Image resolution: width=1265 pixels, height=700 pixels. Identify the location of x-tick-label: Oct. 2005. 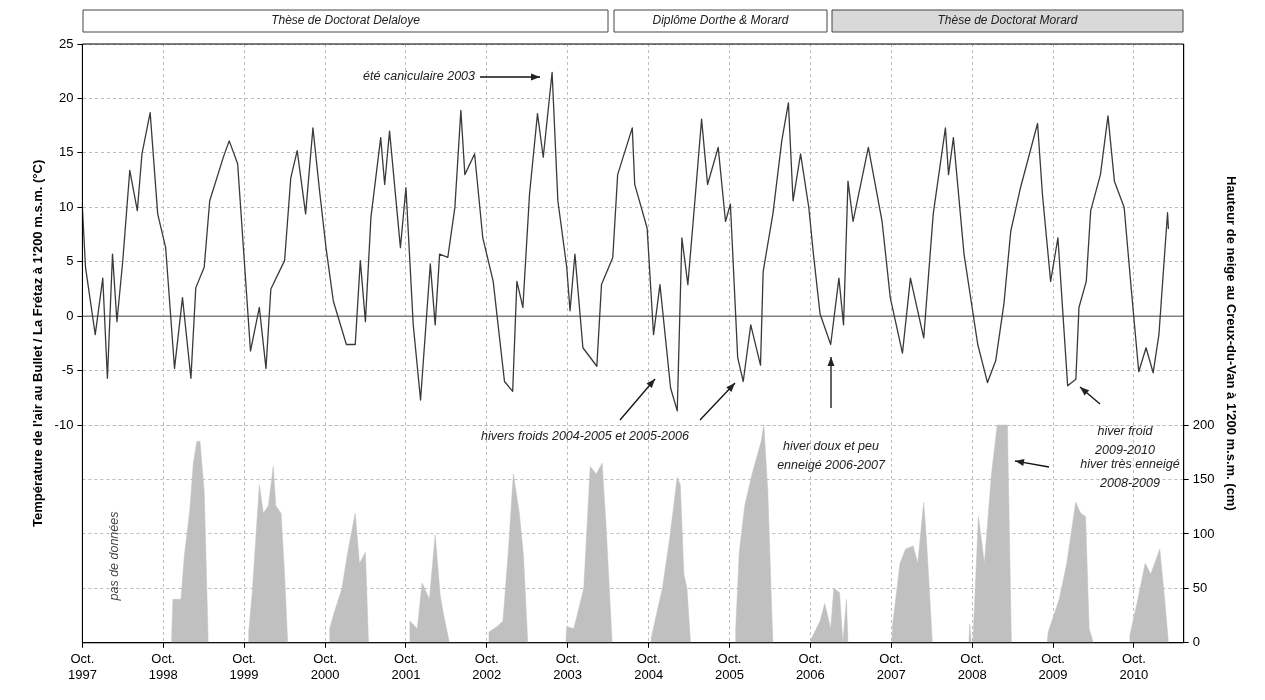
(729, 666).